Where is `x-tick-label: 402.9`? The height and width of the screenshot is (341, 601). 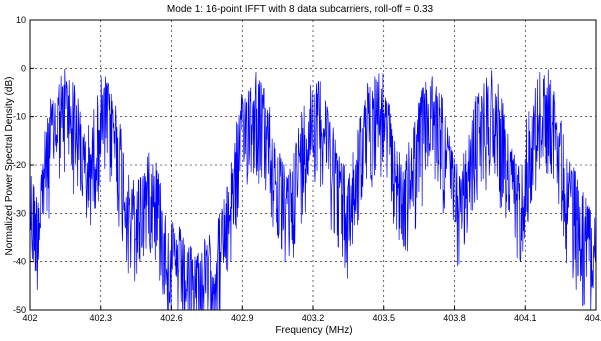
x-tick-label: 402.9 is located at coordinates (242, 318).